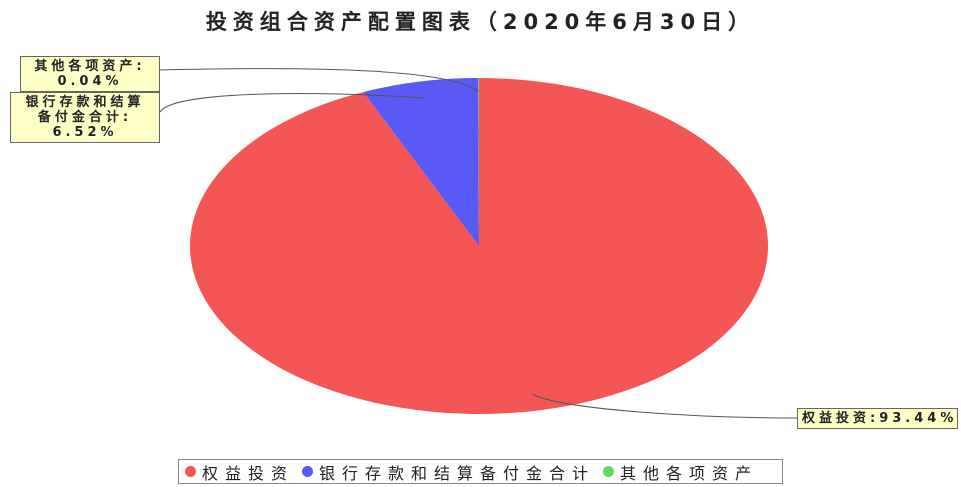 This screenshot has width=961, height=487. I want to click on data-label-value: 6.52%, so click(85, 132).